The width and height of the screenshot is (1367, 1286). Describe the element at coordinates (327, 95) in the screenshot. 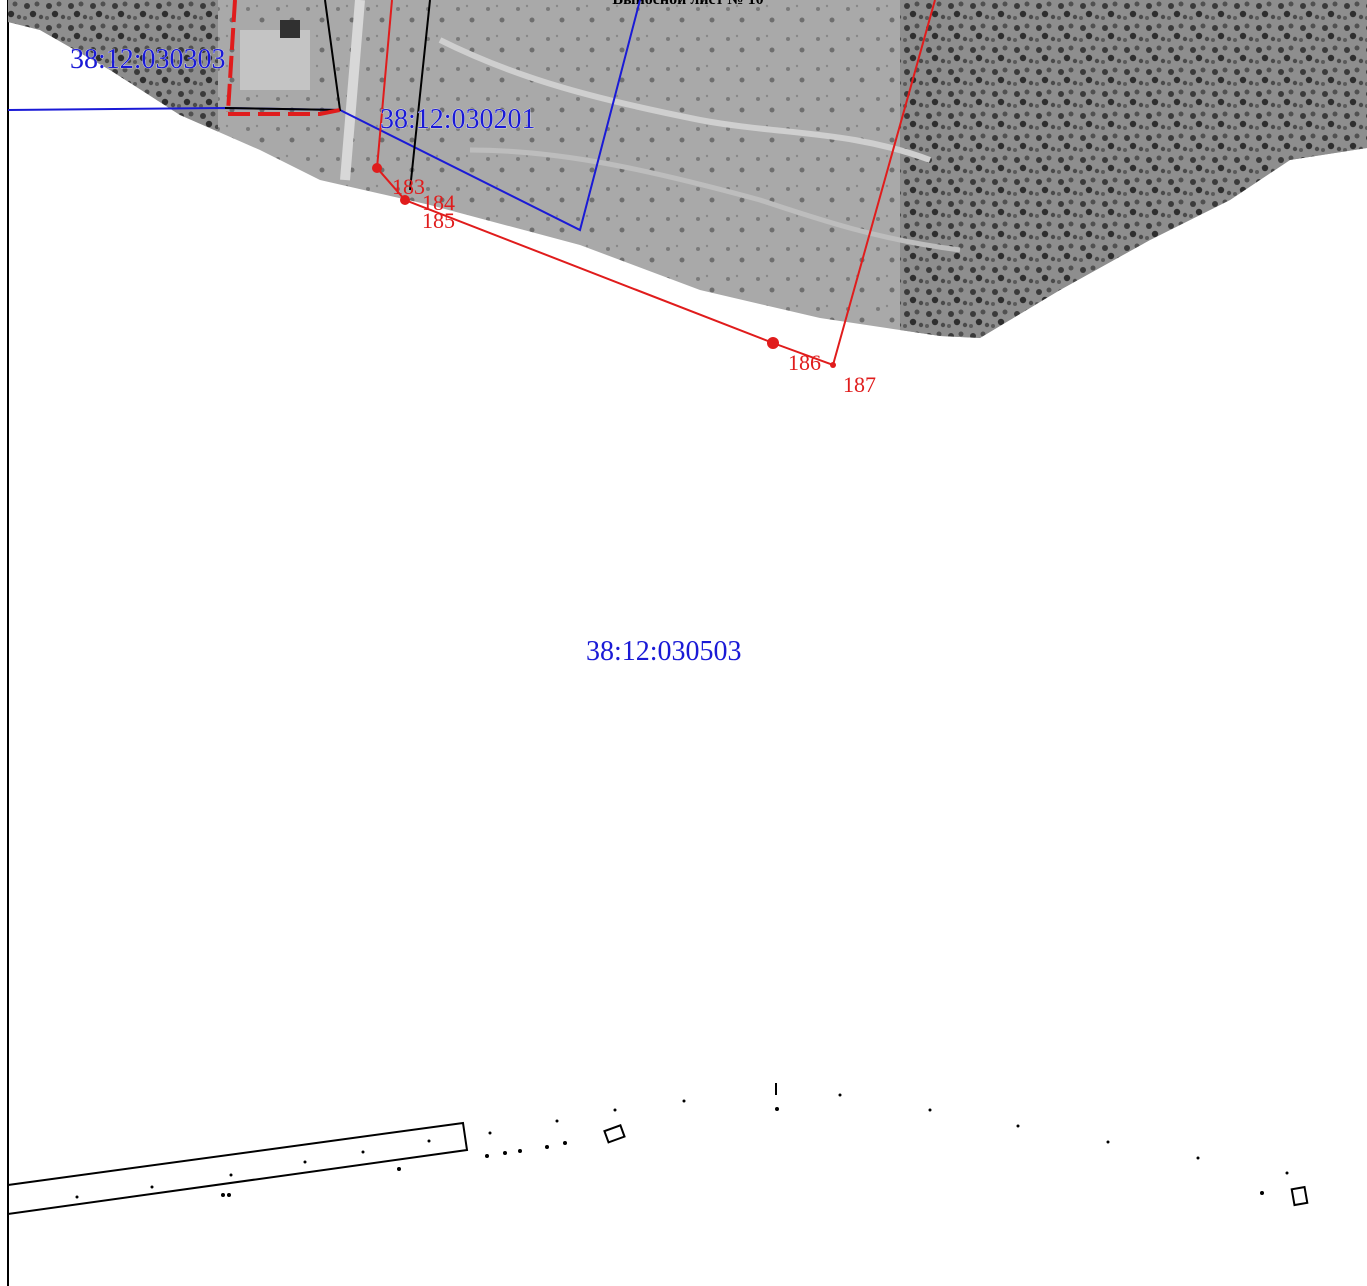

I see `road-boundary-lines` at that location.